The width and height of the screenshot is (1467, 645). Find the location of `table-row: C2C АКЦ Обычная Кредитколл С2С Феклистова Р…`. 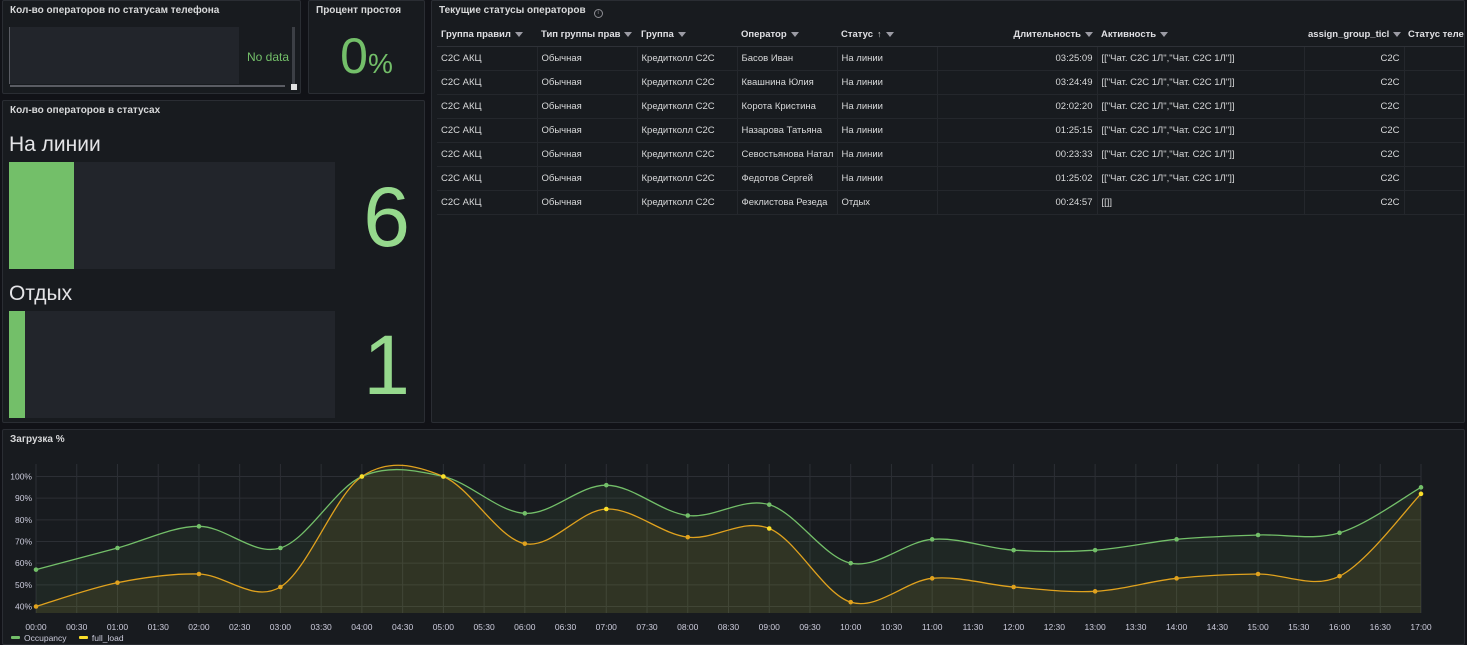

table-row: C2C АКЦ Обычная Кредитколл С2С Феклистова Р… is located at coordinates (950, 202).